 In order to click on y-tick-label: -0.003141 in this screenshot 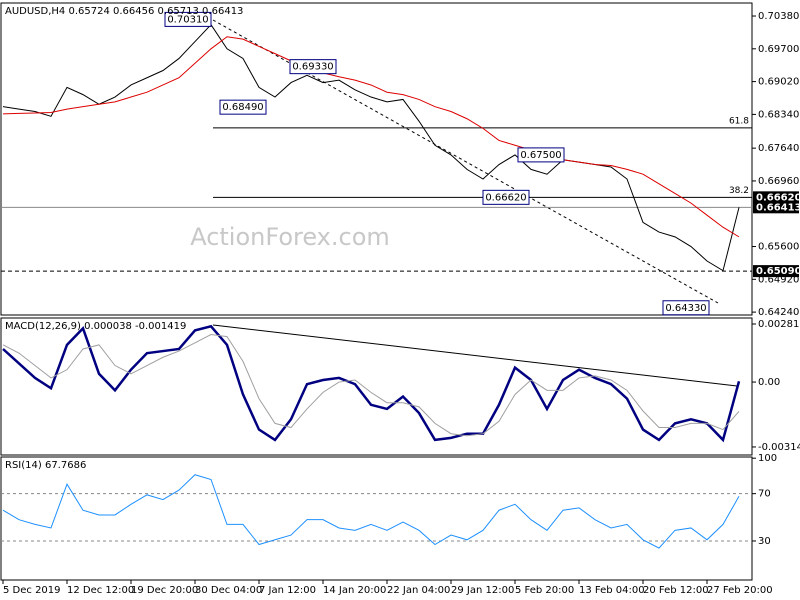, I will do `click(779, 447)`.